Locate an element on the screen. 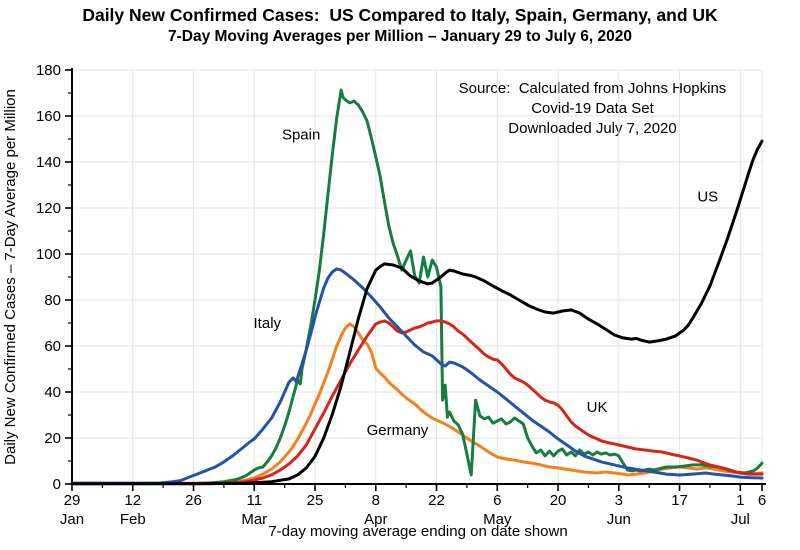 The image size is (800, 550). x-tick-label-day: 20 is located at coordinates (558, 500).